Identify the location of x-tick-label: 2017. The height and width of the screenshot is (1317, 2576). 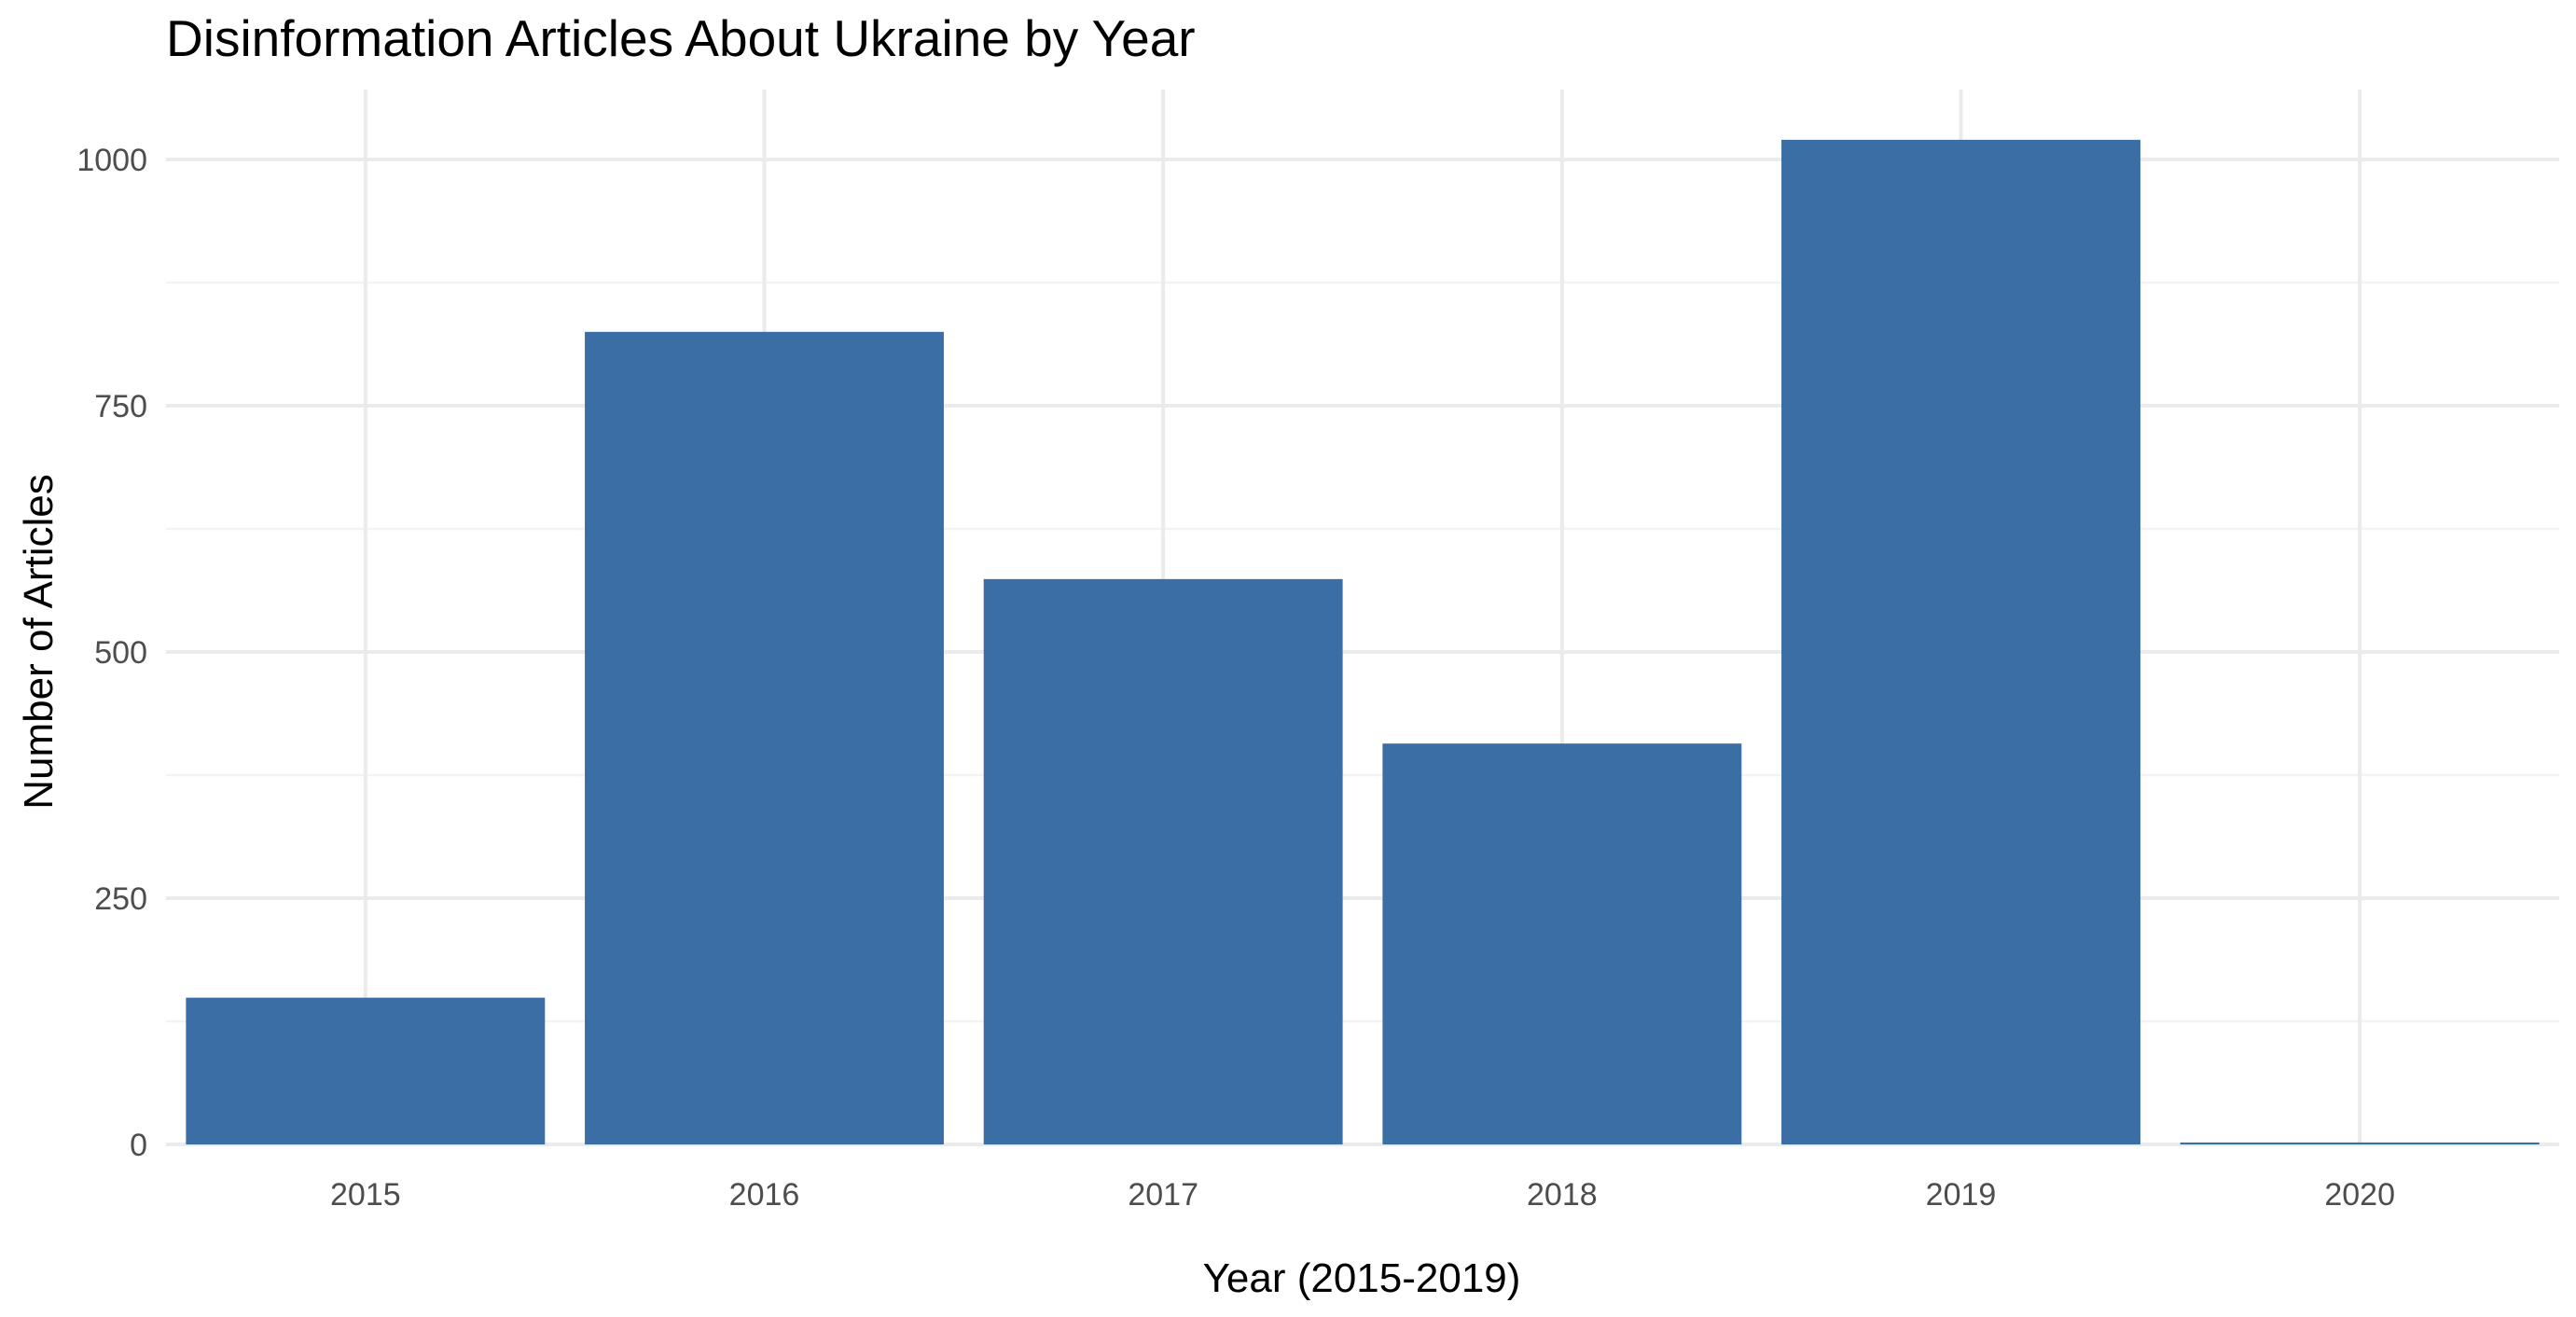
(1163, 1195).